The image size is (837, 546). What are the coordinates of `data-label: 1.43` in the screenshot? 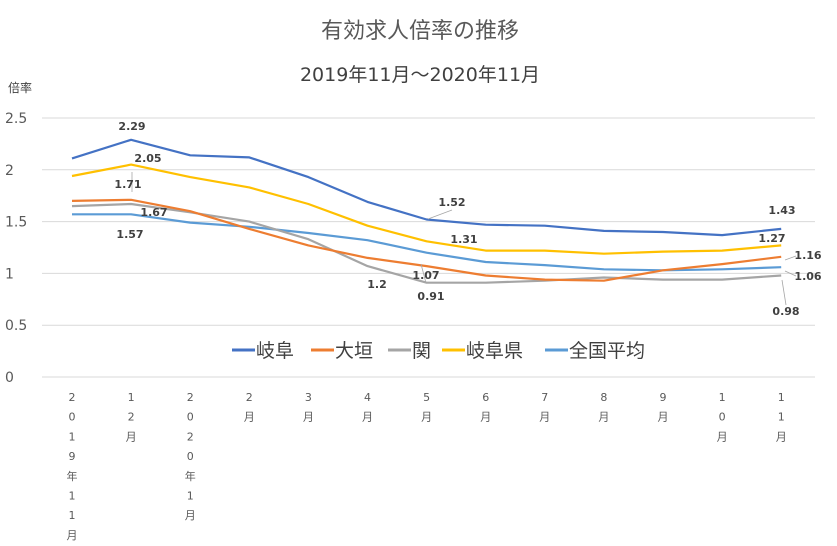 It's located at (781, 210).